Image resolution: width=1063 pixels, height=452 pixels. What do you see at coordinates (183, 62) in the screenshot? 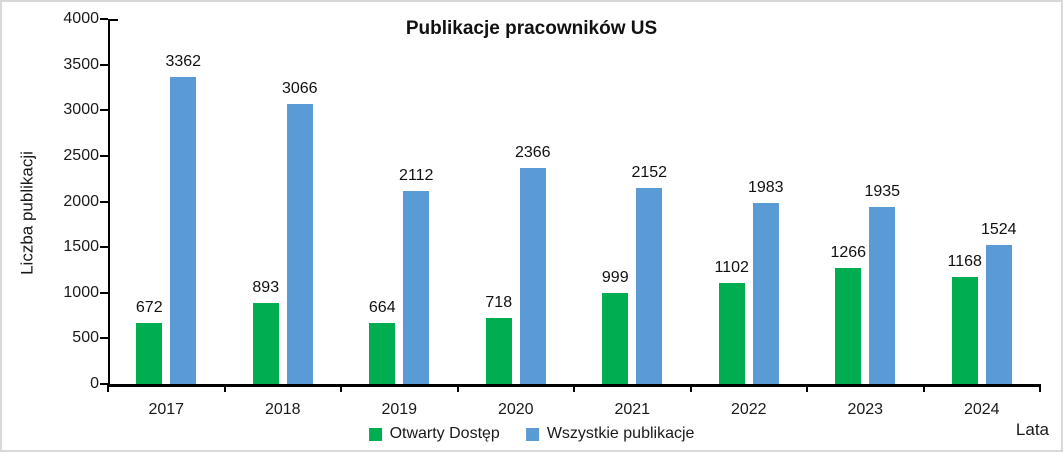
I see `bar-value-label: 3362` at bounding box center [183, 62].